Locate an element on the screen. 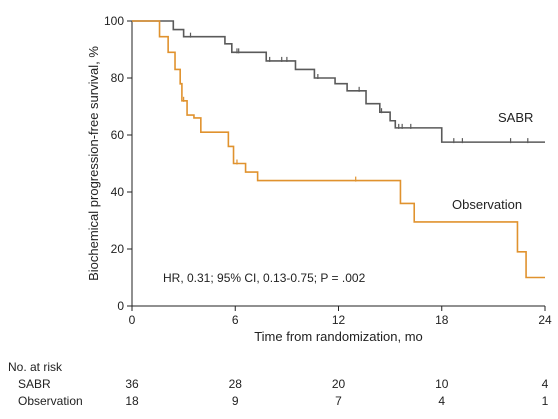 The image size is (558, 419). y-tick-label: 20 is located at coordinates (118, 249).